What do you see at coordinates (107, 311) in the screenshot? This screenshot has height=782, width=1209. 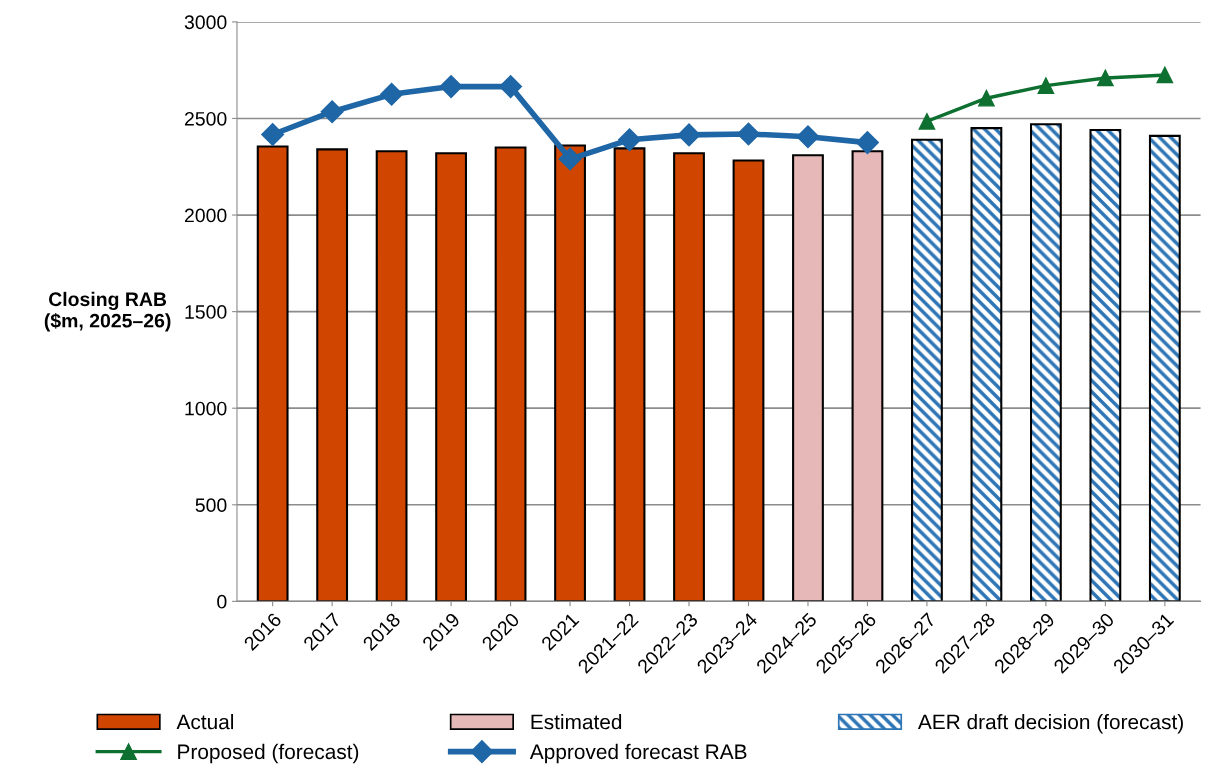 I see `y-axis-title: Closing RAB ($m, 2025–26)` at bounding box center [107, 311].